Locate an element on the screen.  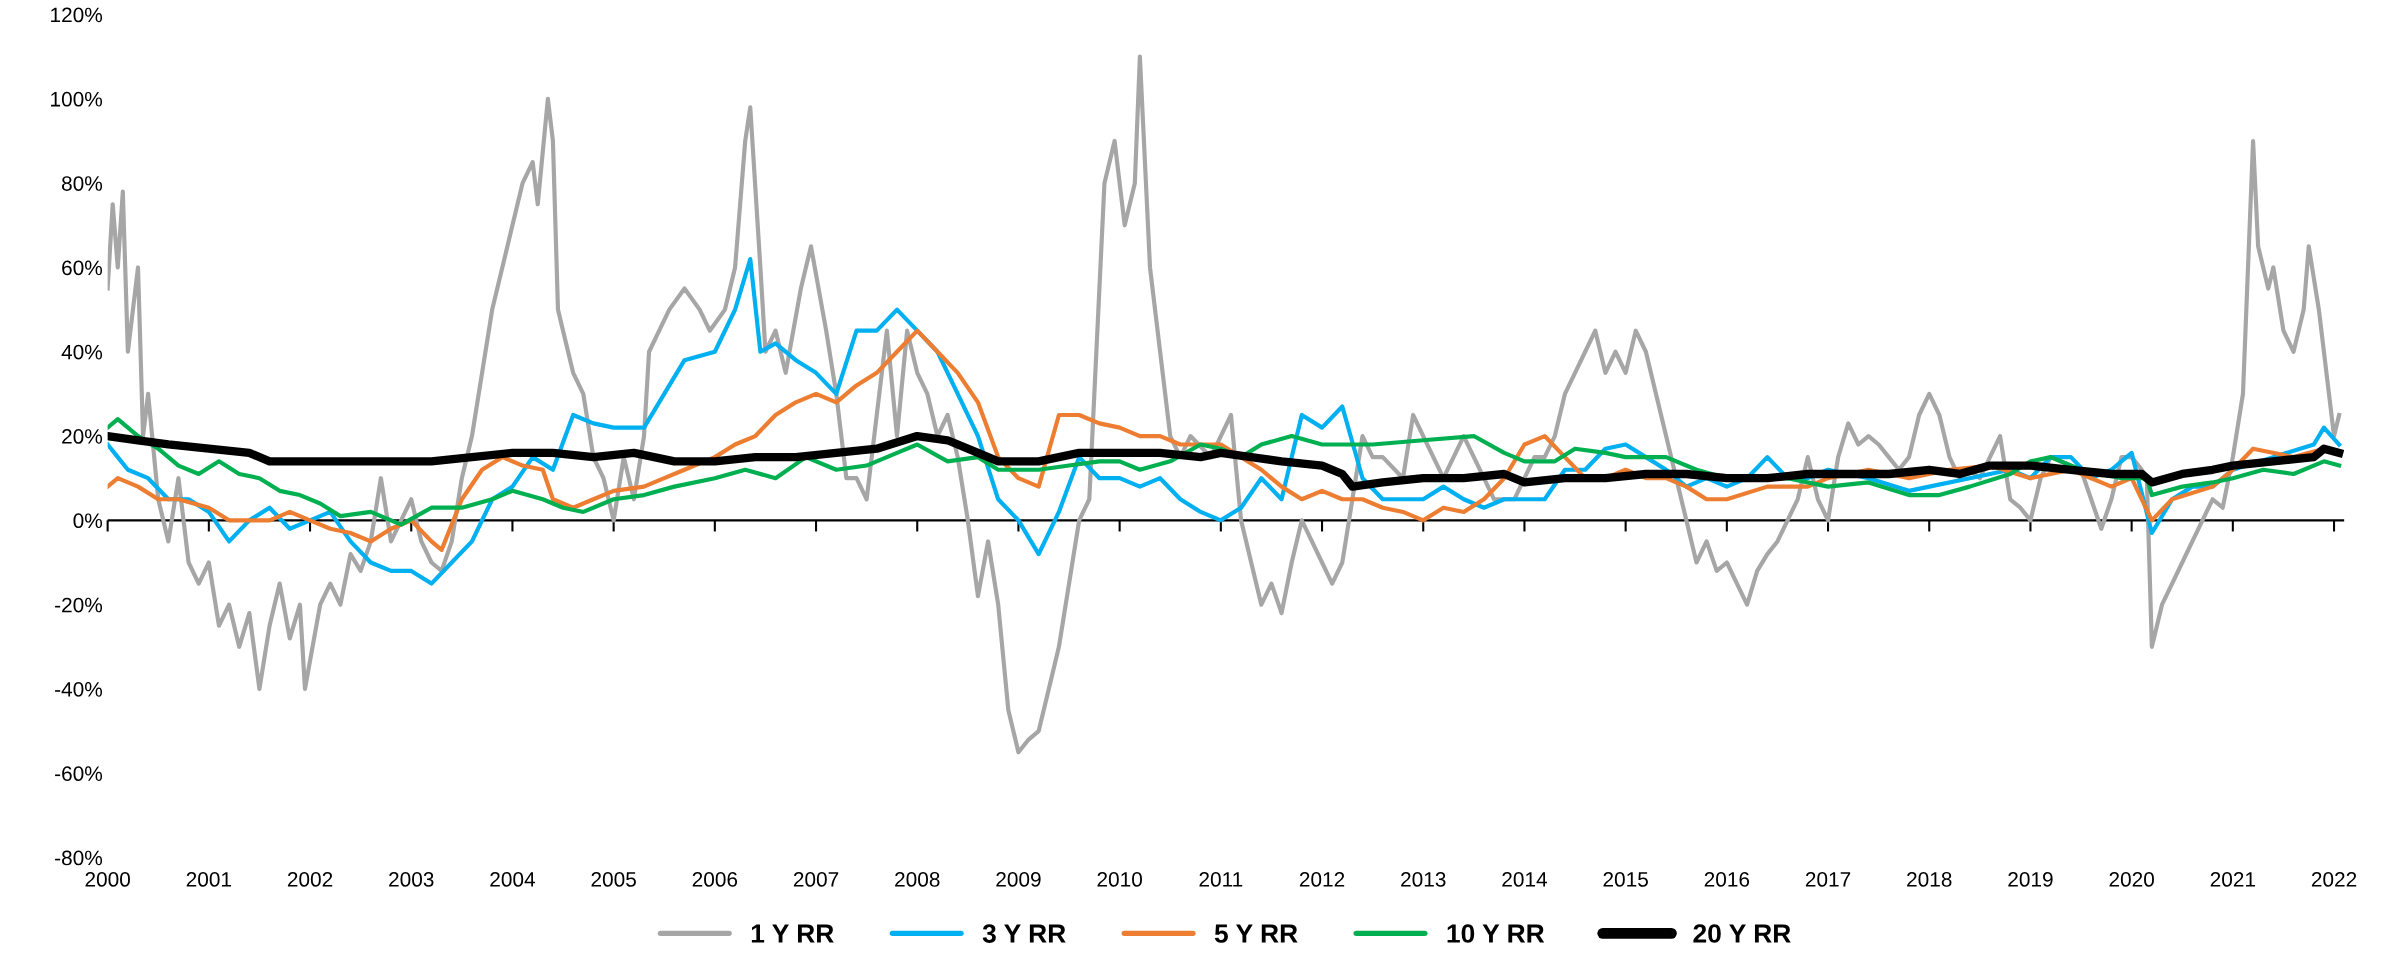
y-tick-label: 40% is located at coordinates (82, 352).